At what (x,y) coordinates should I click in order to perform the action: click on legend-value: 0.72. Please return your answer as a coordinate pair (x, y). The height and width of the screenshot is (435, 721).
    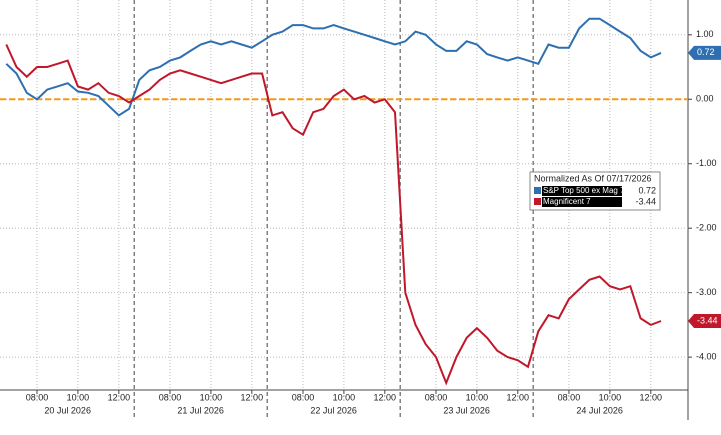
    Looking at the image, I should click on (647, 190).